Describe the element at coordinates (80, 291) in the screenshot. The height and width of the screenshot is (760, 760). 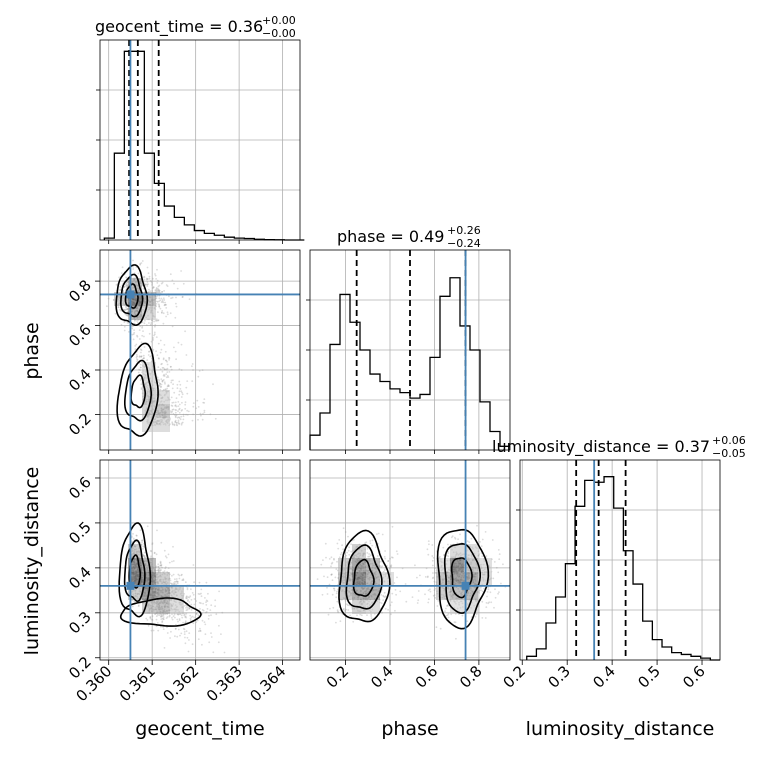
I see `y-tick-label: 0.8` at that location.